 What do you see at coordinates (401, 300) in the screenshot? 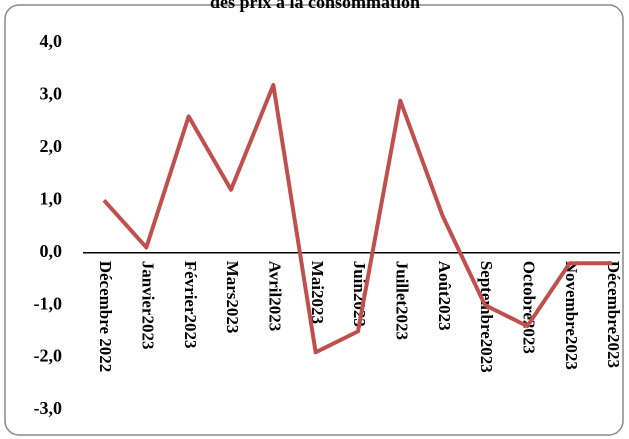
I see `x-tick-label: Juillet2023` at bounding box center [401, 300].